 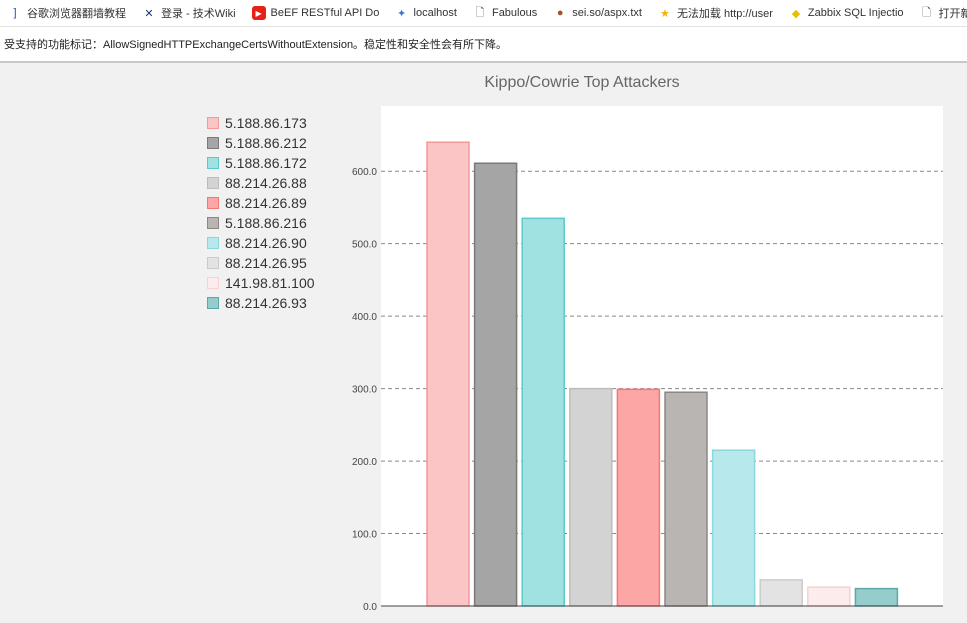 What do you see at coordinates (607, 13) in the screenshot?
I see `bookmark-label: sei.so/aspx.txt` at bounding box center [607, 13].